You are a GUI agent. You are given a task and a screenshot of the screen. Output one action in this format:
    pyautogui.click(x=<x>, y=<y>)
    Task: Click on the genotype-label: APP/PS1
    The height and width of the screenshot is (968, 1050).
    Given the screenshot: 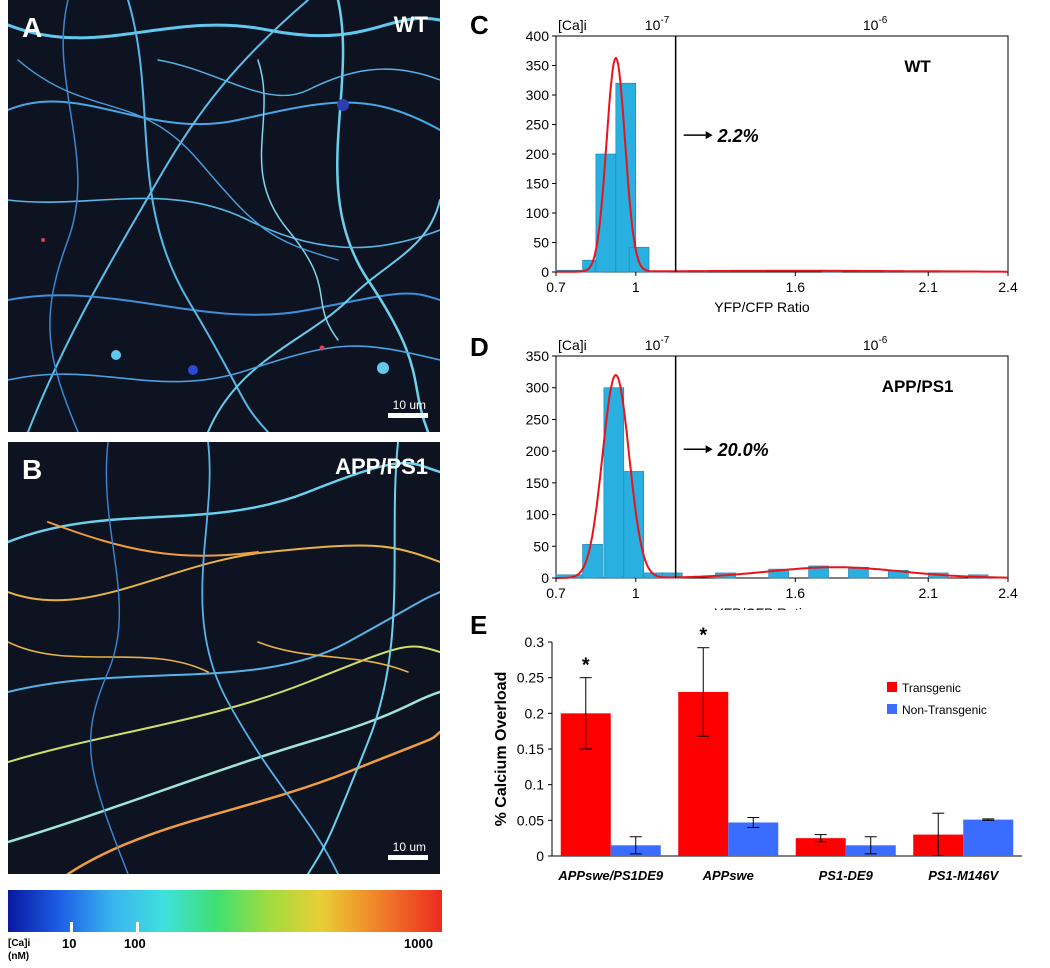 What is the action you would take?
    pyautogui.click(x=918, y=386)
    